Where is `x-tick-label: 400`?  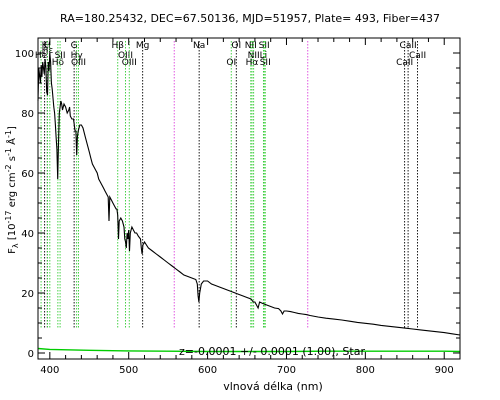
x-tick-label: 400 is located at coordinates (49, 370).